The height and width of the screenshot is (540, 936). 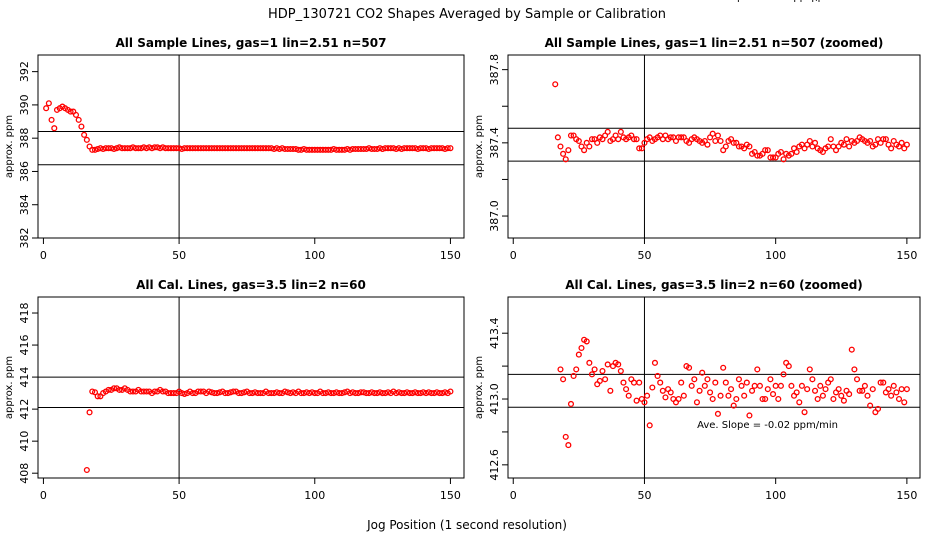 What do you see at coordinates (9, 146) in the screenshot?
I see `y-axis-label: approx. ppm` at bounding box center [9, 146].